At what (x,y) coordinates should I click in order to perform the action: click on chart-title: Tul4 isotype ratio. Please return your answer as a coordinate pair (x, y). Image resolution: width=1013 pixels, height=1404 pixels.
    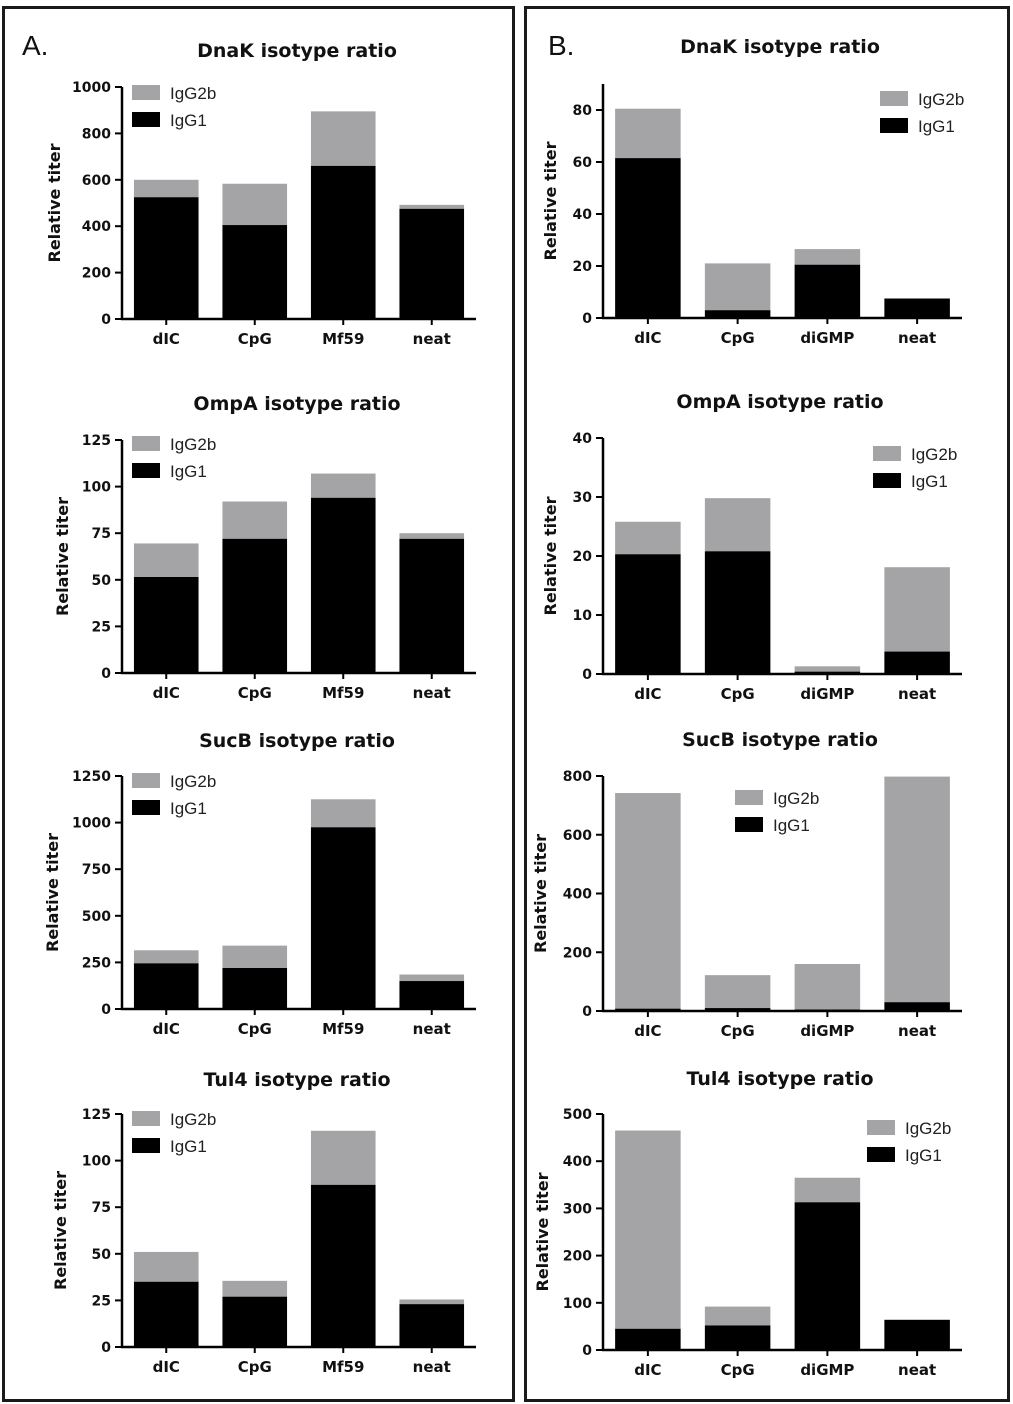
    Looking at the image, I should click on (296, 1080).